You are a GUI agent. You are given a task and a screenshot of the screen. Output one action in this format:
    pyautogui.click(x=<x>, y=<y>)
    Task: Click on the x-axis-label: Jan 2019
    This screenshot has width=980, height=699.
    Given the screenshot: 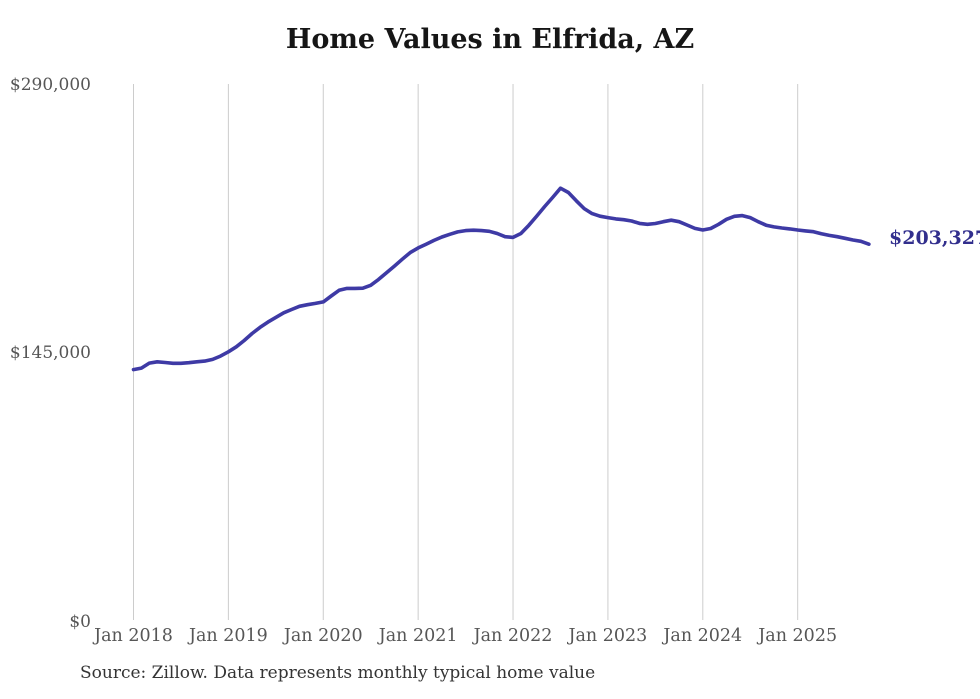 What is the action you would take?
    pyautogui.click(x=228, y=636)
    